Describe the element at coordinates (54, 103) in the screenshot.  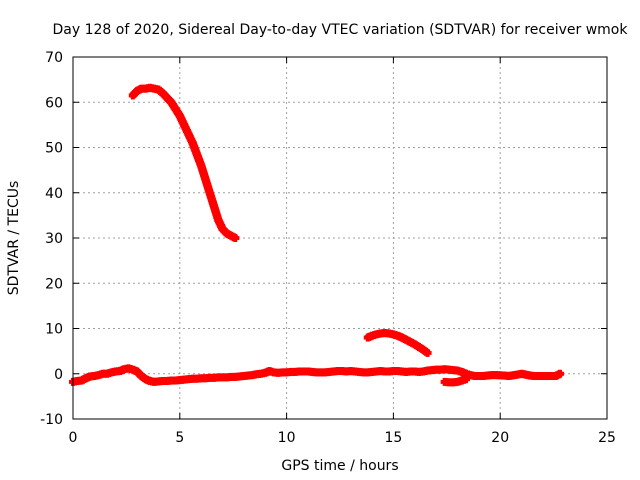
I see `y-tick-label: 60` at that location.